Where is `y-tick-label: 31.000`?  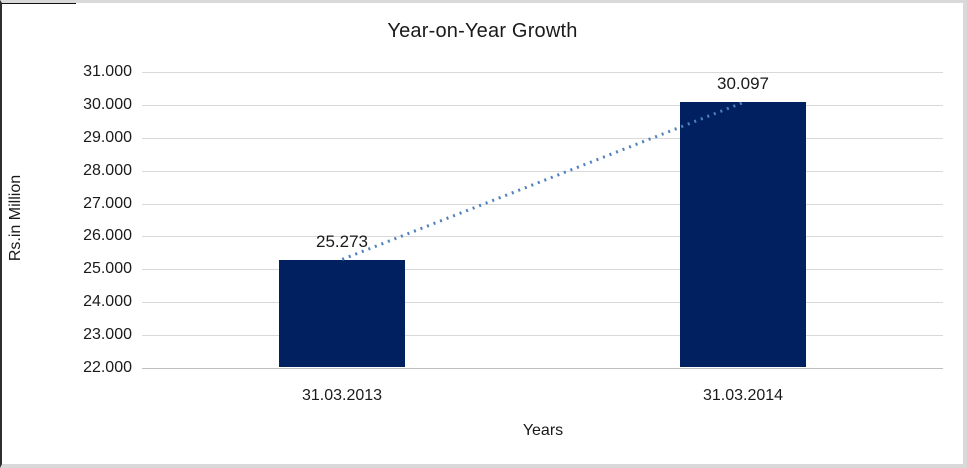 y-tick-label: 31.000 is located at coordinates (107, 71).